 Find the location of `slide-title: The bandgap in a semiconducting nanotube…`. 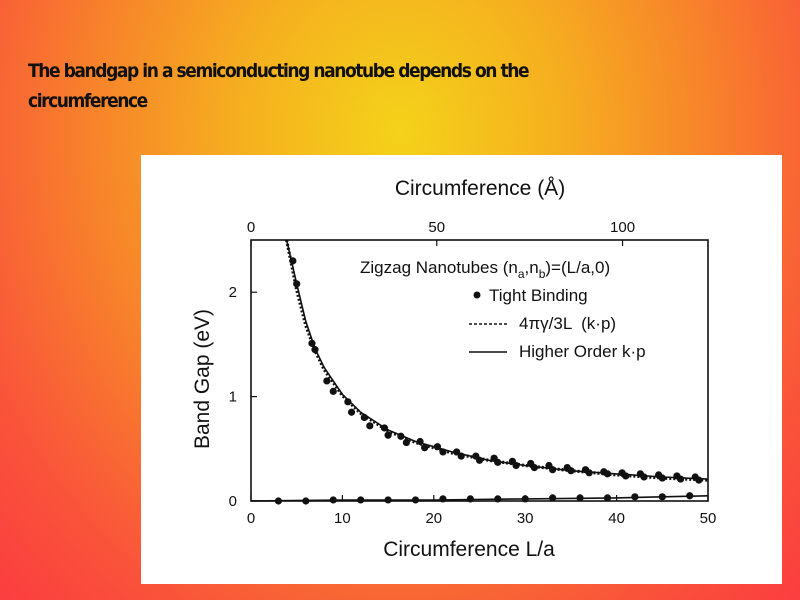

slide-title: The bandgap in a semiconducting nanotube… is located at coordinates (279, 86).